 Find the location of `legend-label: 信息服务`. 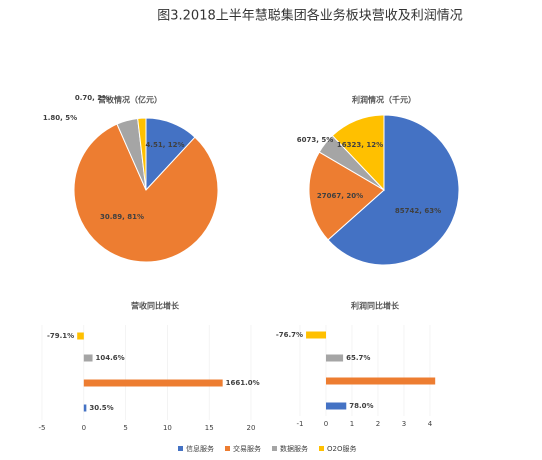

legend-label: 信息服务 is located at coordinates (200, 448).